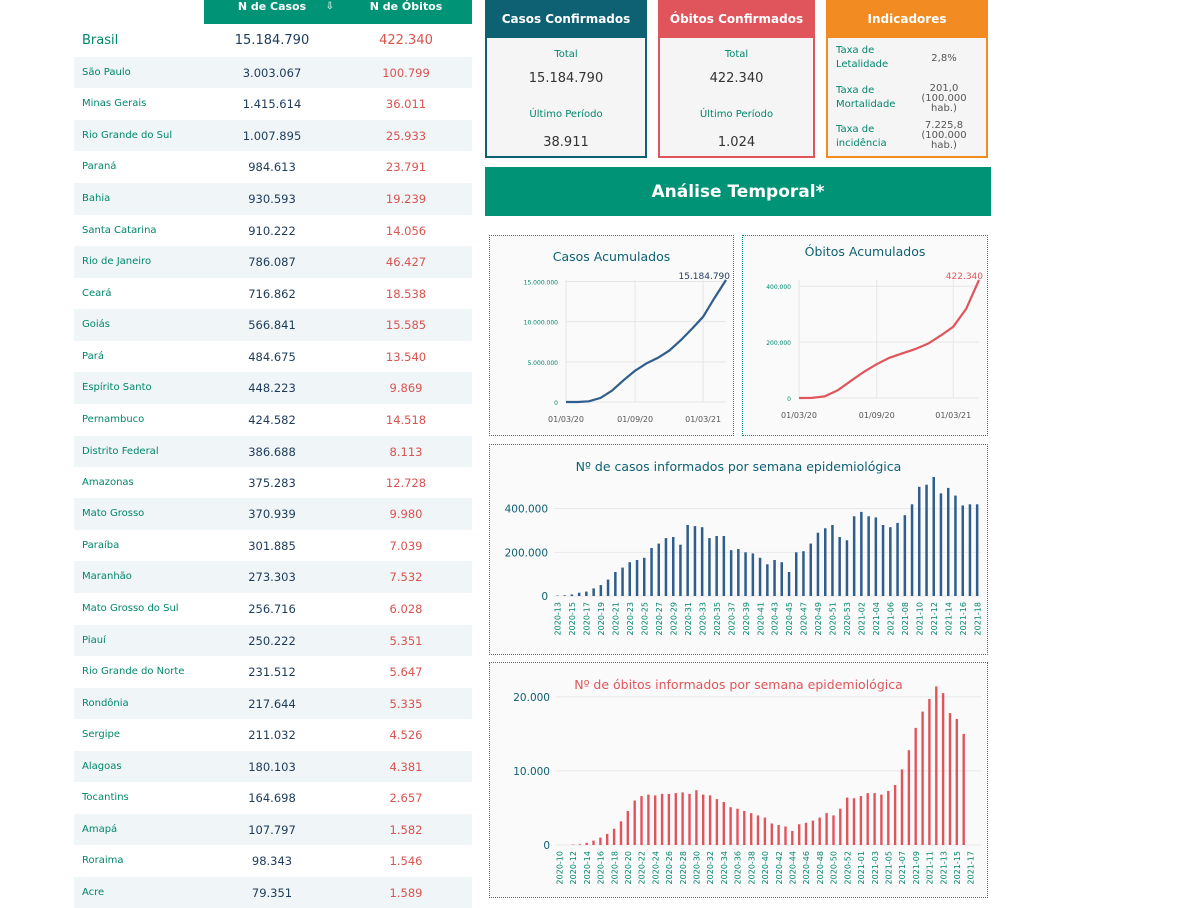 Image resolution: width=1200 pixels, height=908 pixels. I want to click on x-tick-label: 2021-07, so click(902, 867).